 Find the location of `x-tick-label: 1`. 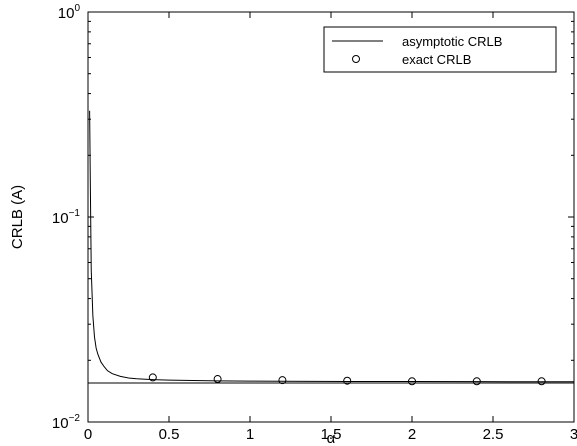

x-tick-label: 1 is located at coordinates (250, 434).